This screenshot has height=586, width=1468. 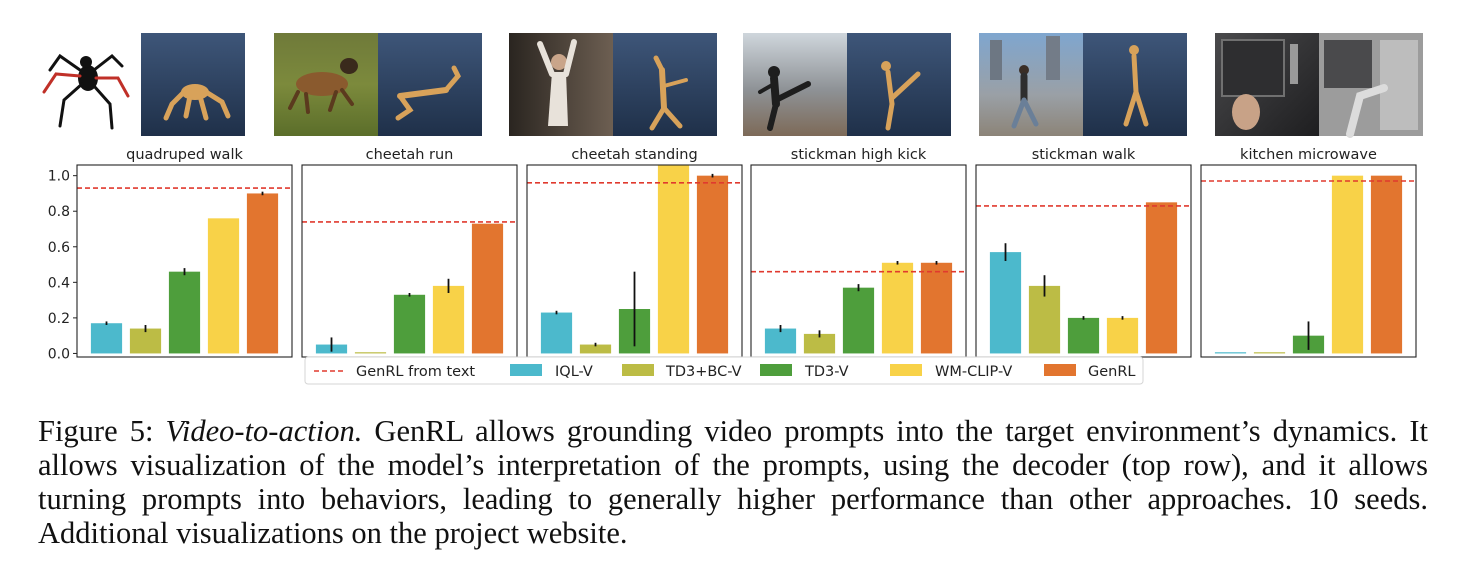 I want to click on legend-swatch-genrl, so click(x=1060, y=370).